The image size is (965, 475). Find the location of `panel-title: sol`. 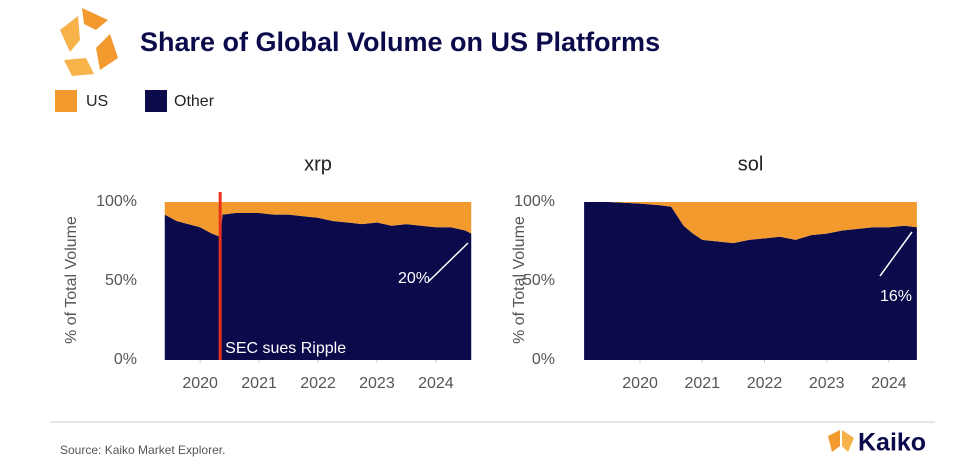

panel-title: sol is located at coordinates (751, 164).